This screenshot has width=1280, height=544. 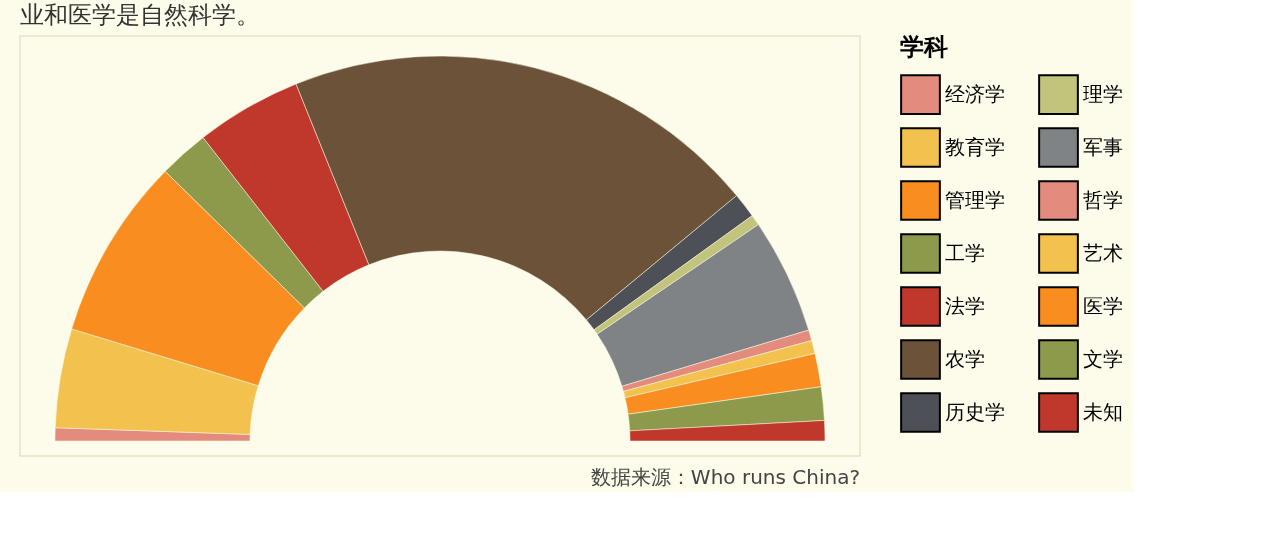 I want to click on legend-label: 文学, so click(x=1103, y=358).